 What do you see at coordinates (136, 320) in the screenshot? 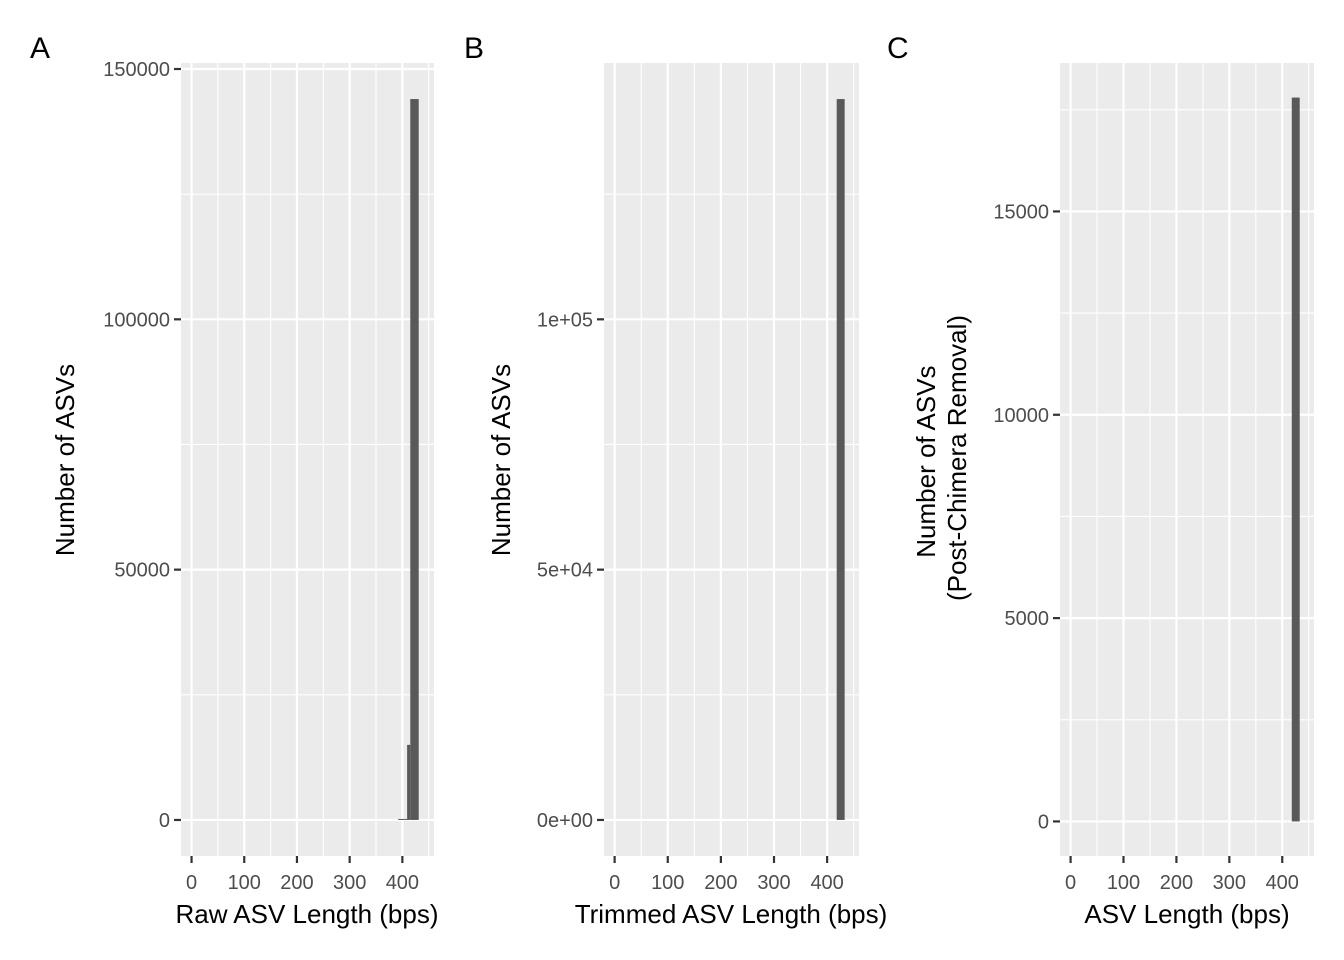
I see `y-tick-label: 100000` at bounding box center [136, 320].